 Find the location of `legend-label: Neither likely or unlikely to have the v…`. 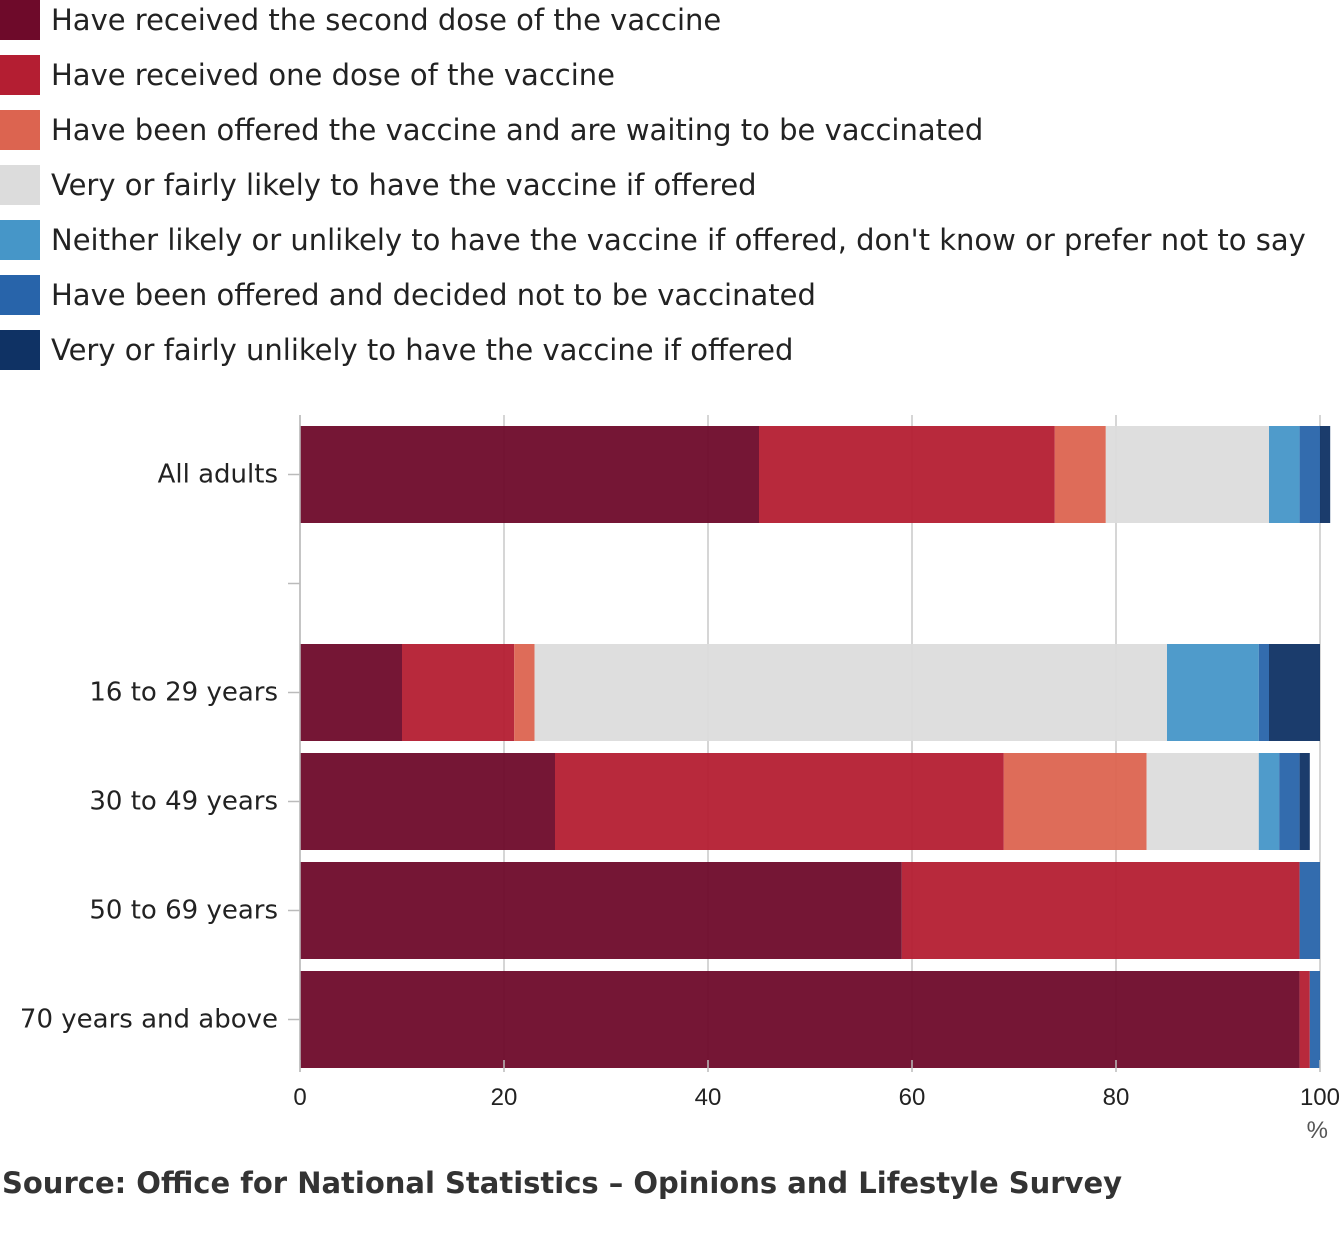

legend-label: Neither likely or unlikely to have the v… is located at coordinates (678, 240).